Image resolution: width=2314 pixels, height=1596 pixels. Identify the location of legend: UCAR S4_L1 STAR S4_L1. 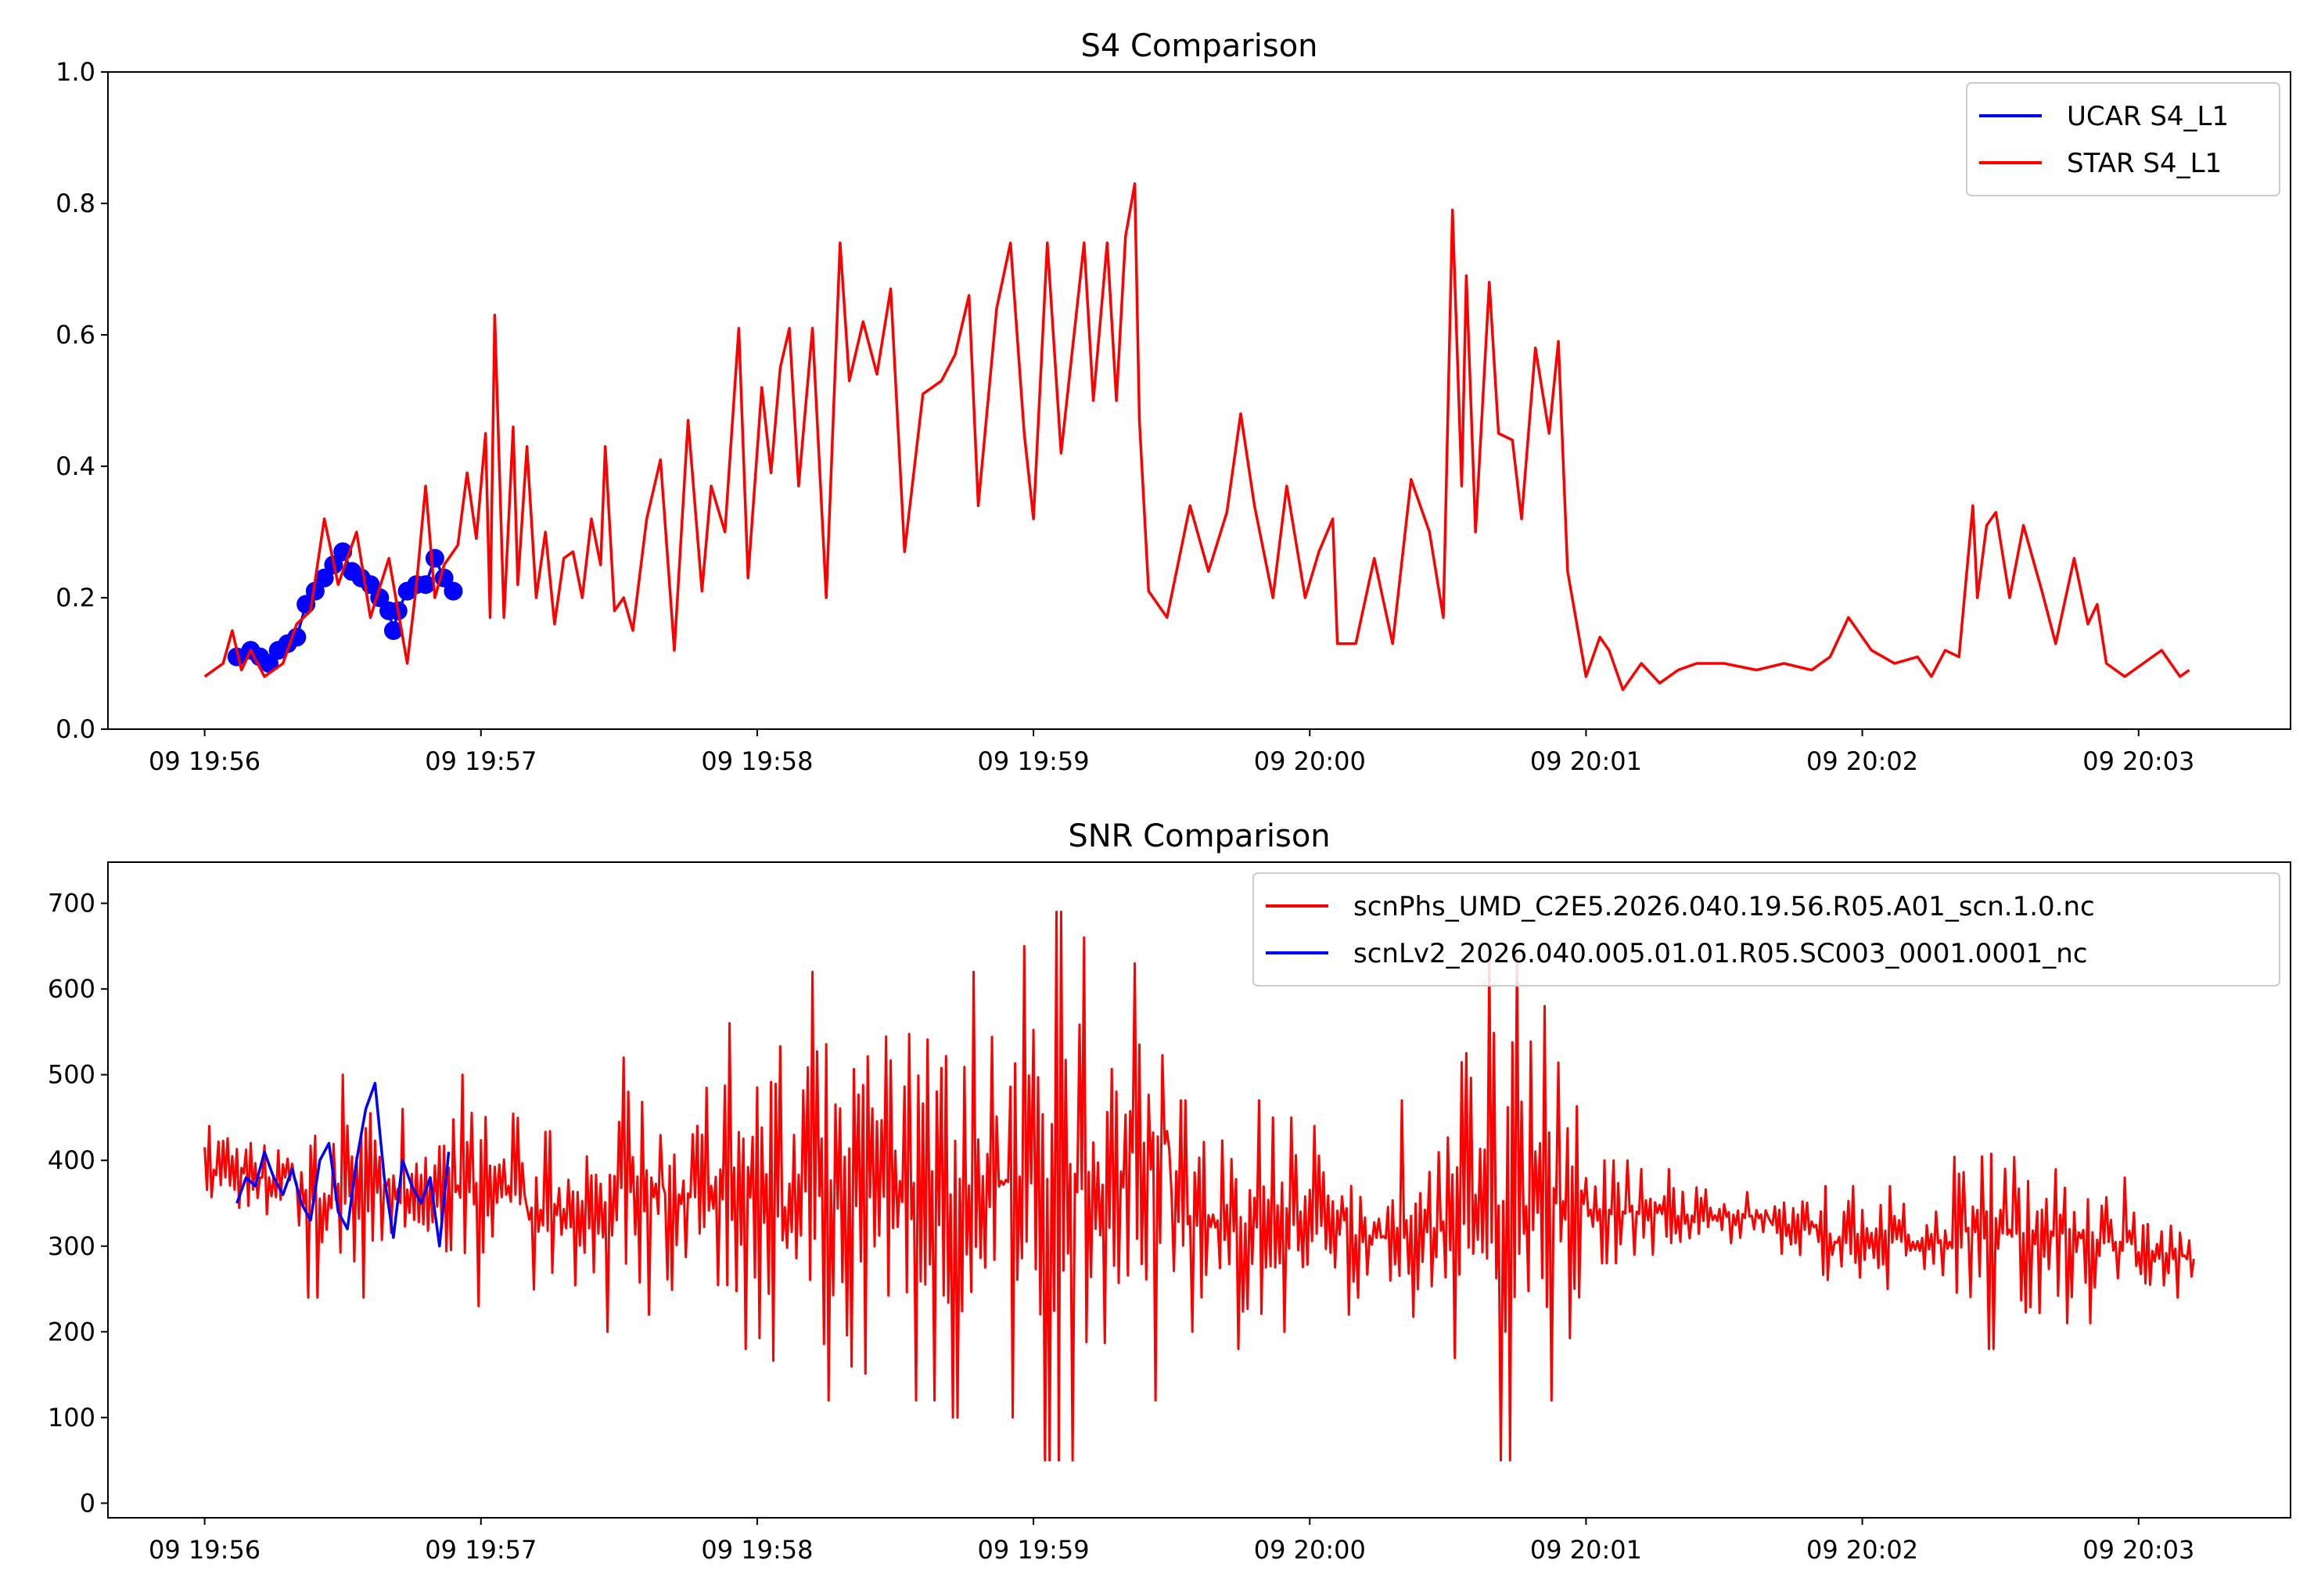
(2123, 139).